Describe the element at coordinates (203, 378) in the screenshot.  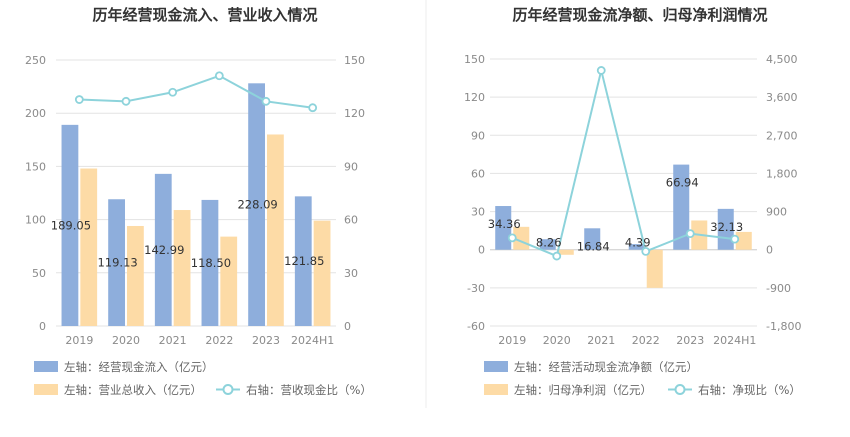
I see `legend-left: 左轴：经营现金流入（亿元） 左轴：营业总收入（亿元） 右轴：营收现金比（%）` at that location.